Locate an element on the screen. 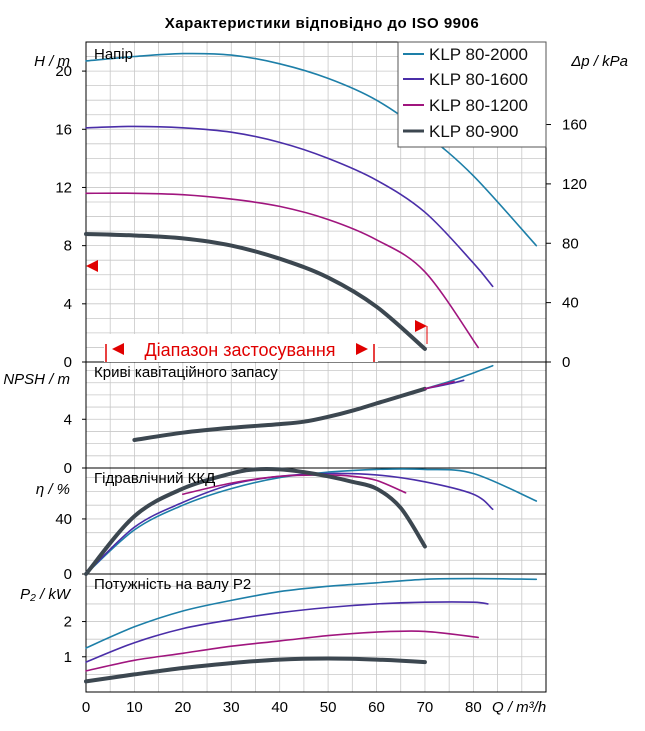 This screenshot has width=645, height=731. application-range-right-arrow is located at coordinates (362, 349).